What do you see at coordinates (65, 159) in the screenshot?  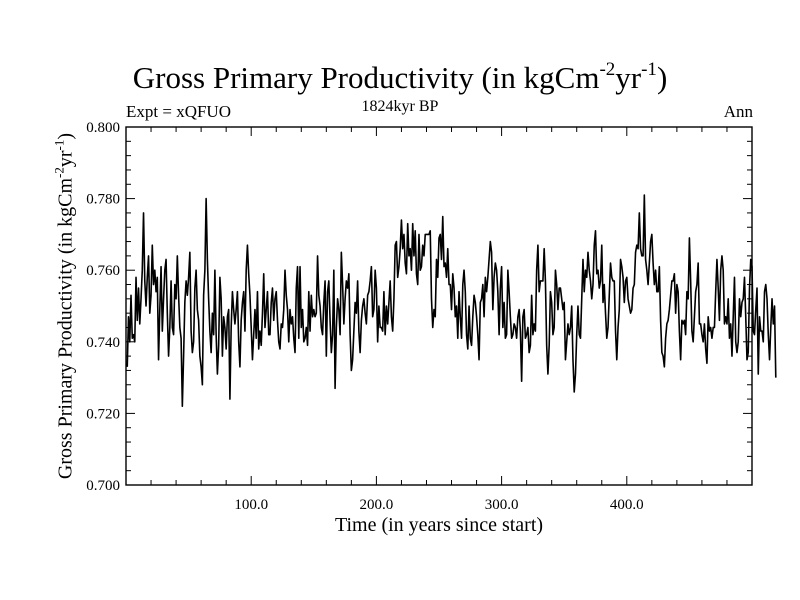 I see `y-axis-label-mid: yr` at bounding box center [65, 159].